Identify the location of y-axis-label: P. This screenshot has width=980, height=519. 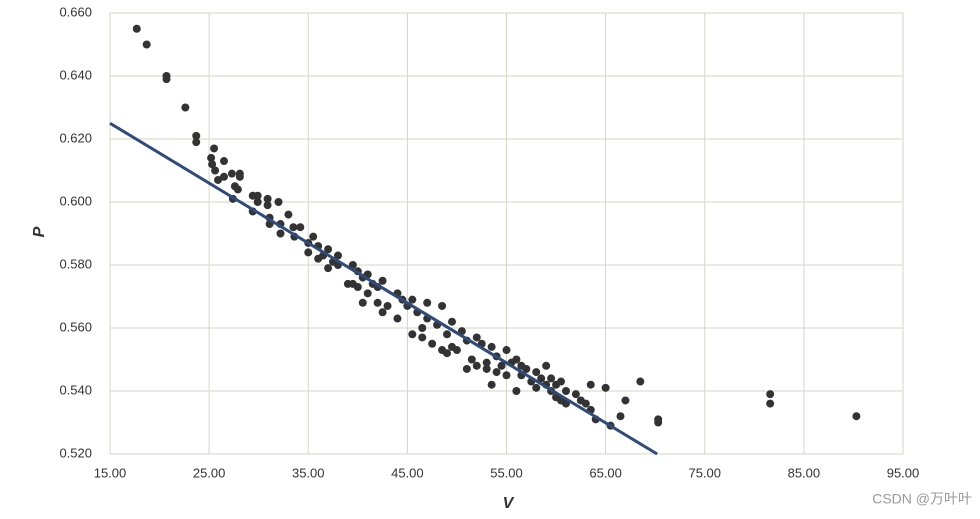
(39, 231).